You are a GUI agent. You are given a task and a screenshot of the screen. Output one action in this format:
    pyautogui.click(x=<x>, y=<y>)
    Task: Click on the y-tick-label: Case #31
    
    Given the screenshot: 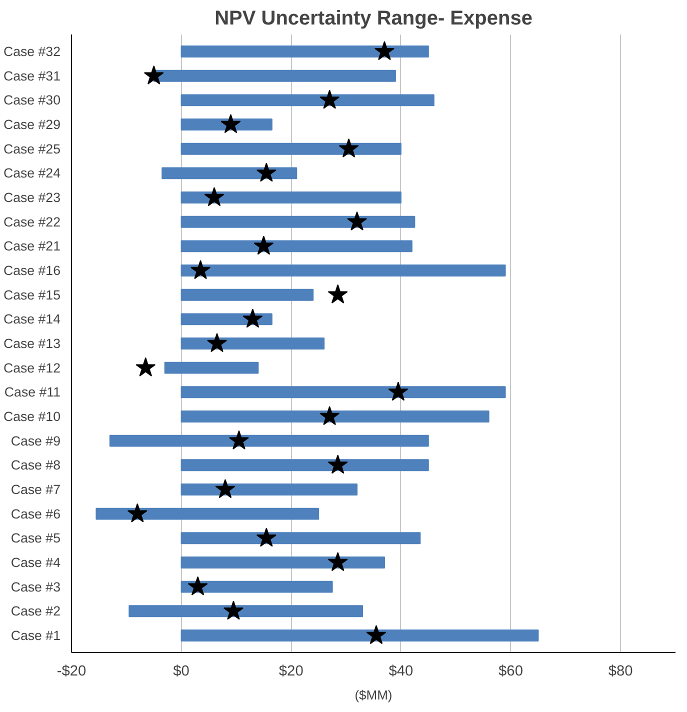 What is the action you would take?
    pyautogui.click(x=32, y=76)
    